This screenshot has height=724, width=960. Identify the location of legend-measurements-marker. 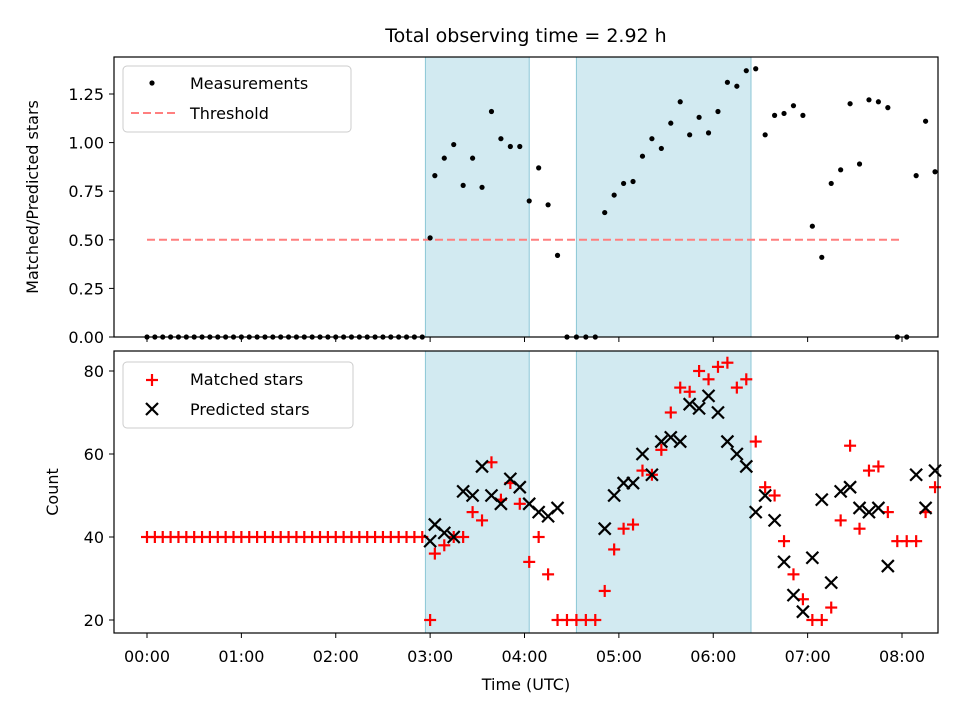
(152, 83).